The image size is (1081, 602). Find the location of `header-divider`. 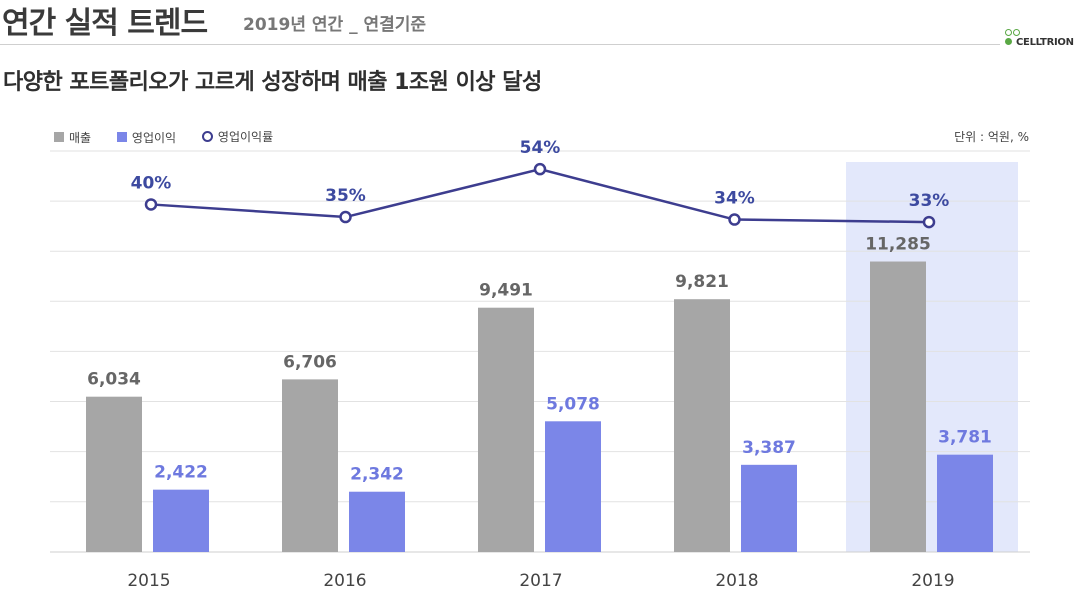

header-divider is located at coordinates (500, 44).